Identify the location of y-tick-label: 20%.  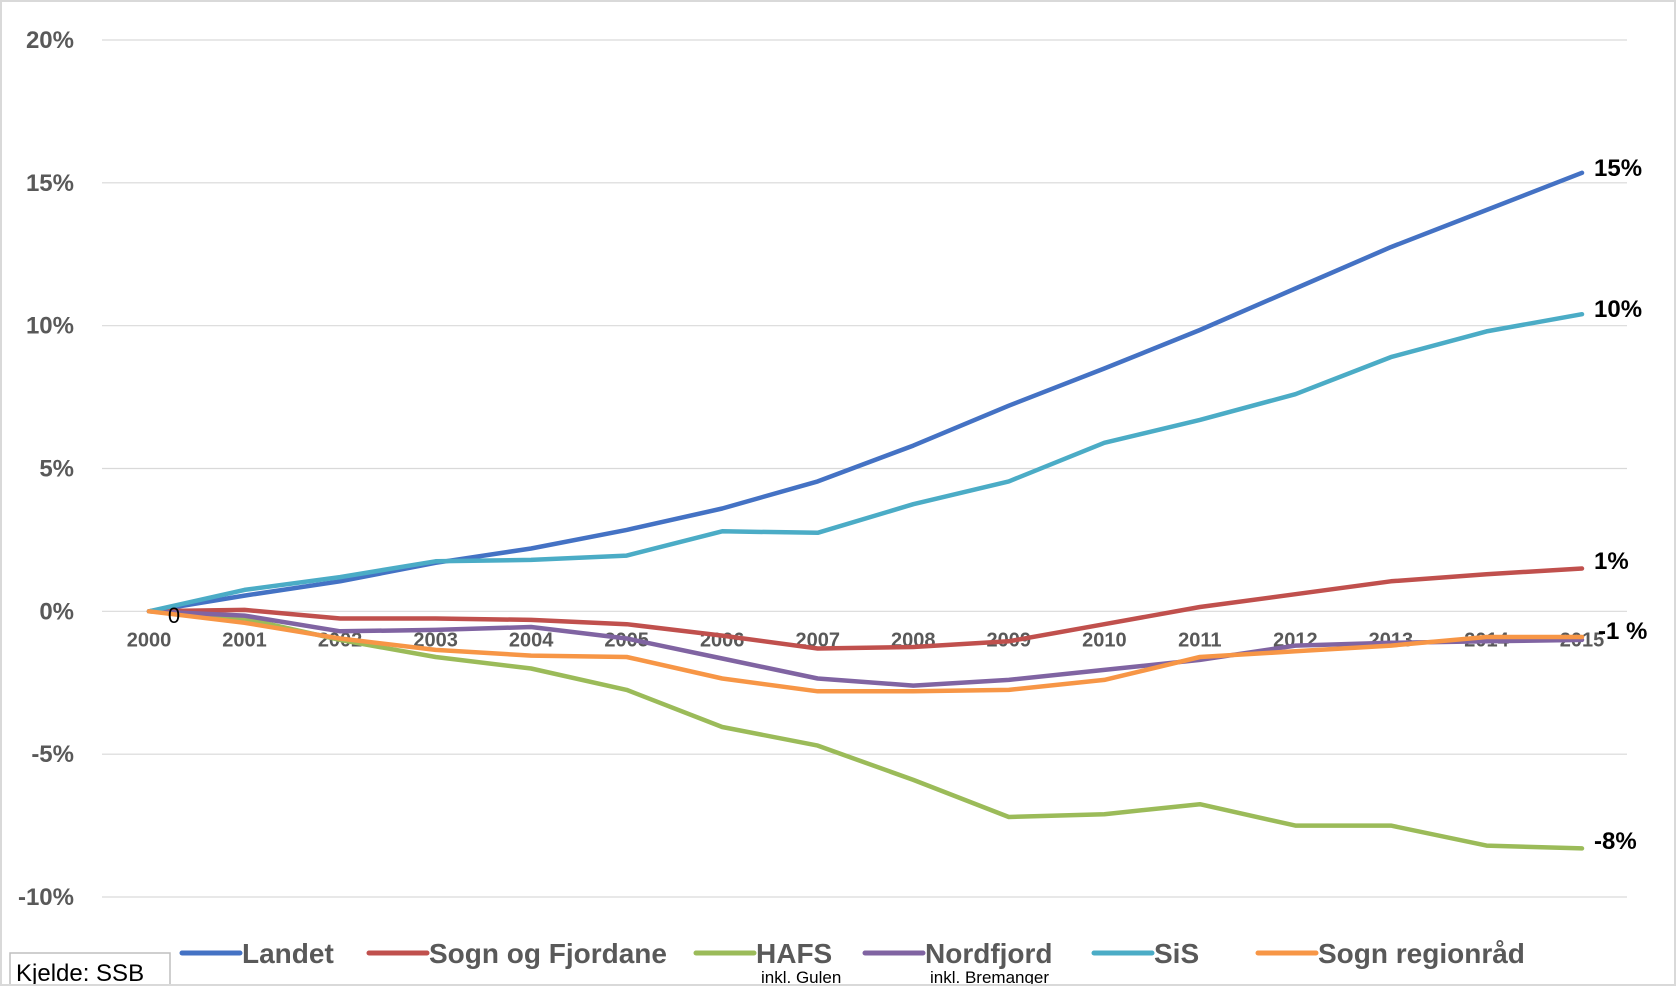
(50, 40).